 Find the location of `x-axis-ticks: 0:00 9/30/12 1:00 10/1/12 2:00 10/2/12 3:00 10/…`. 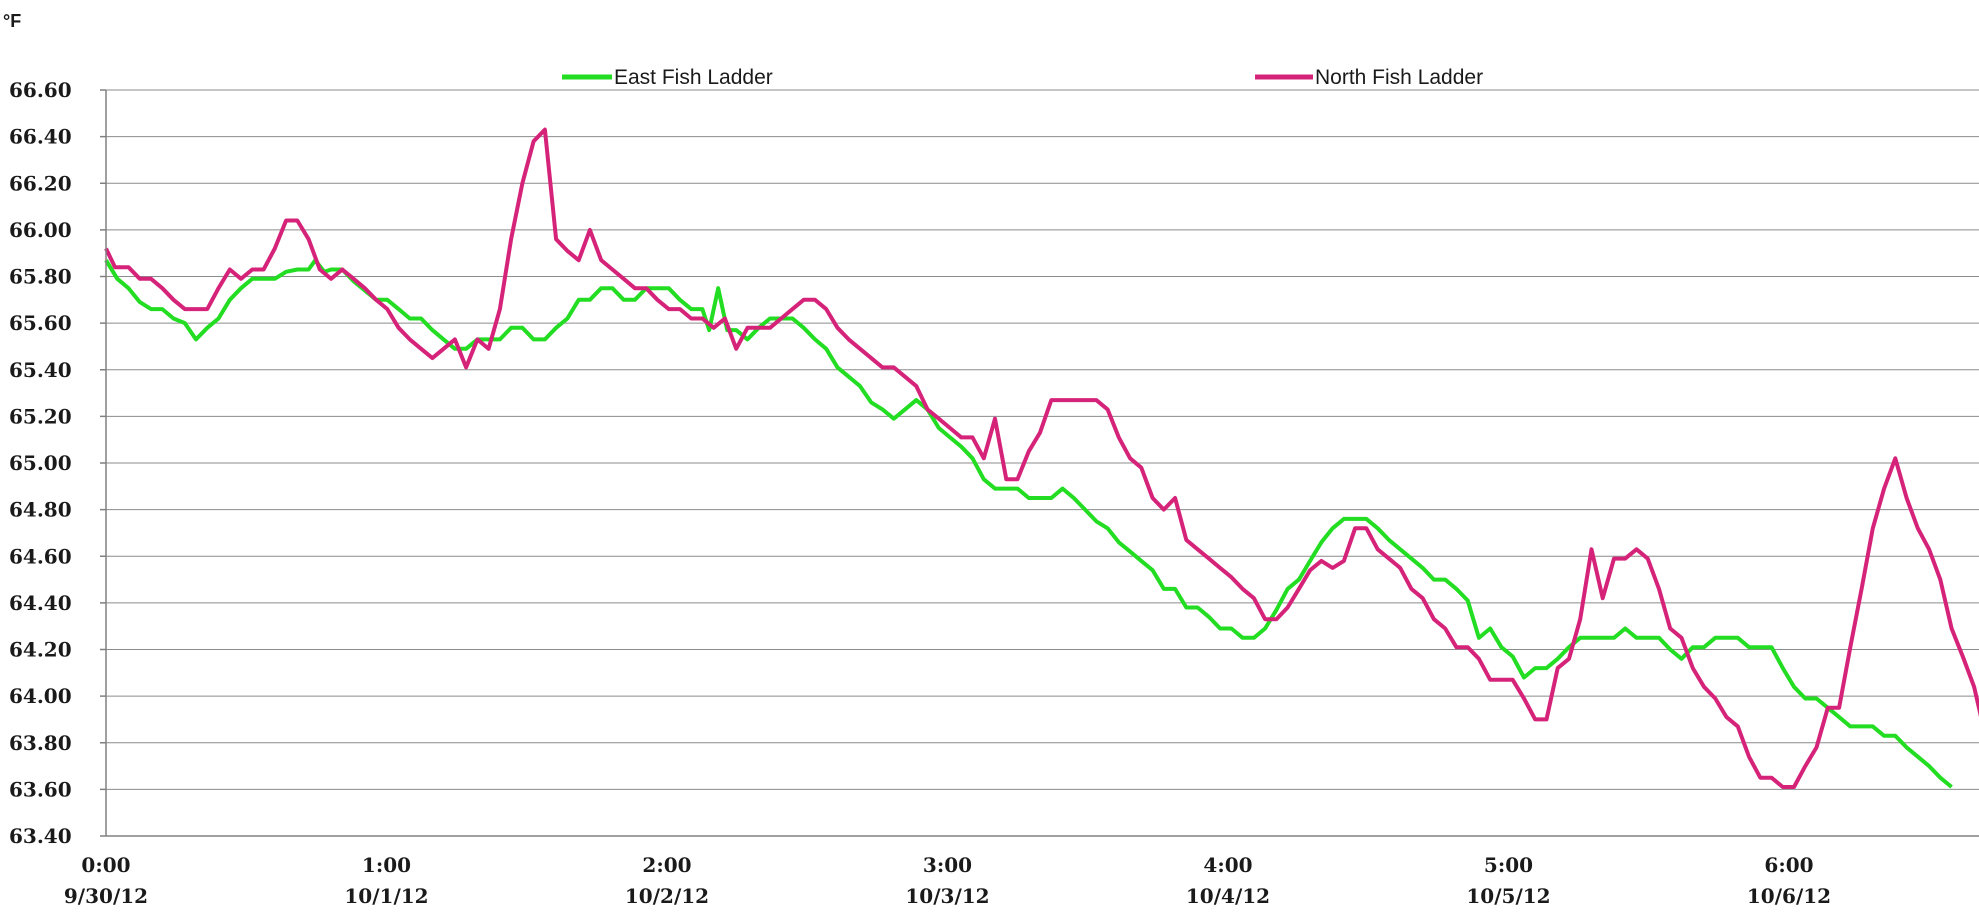

x-axis-ticks: 0:00 9/30/12 1:00 10/1/12 2:00 10/2/12 3:00 10/… is located at coordinates (947, 880).